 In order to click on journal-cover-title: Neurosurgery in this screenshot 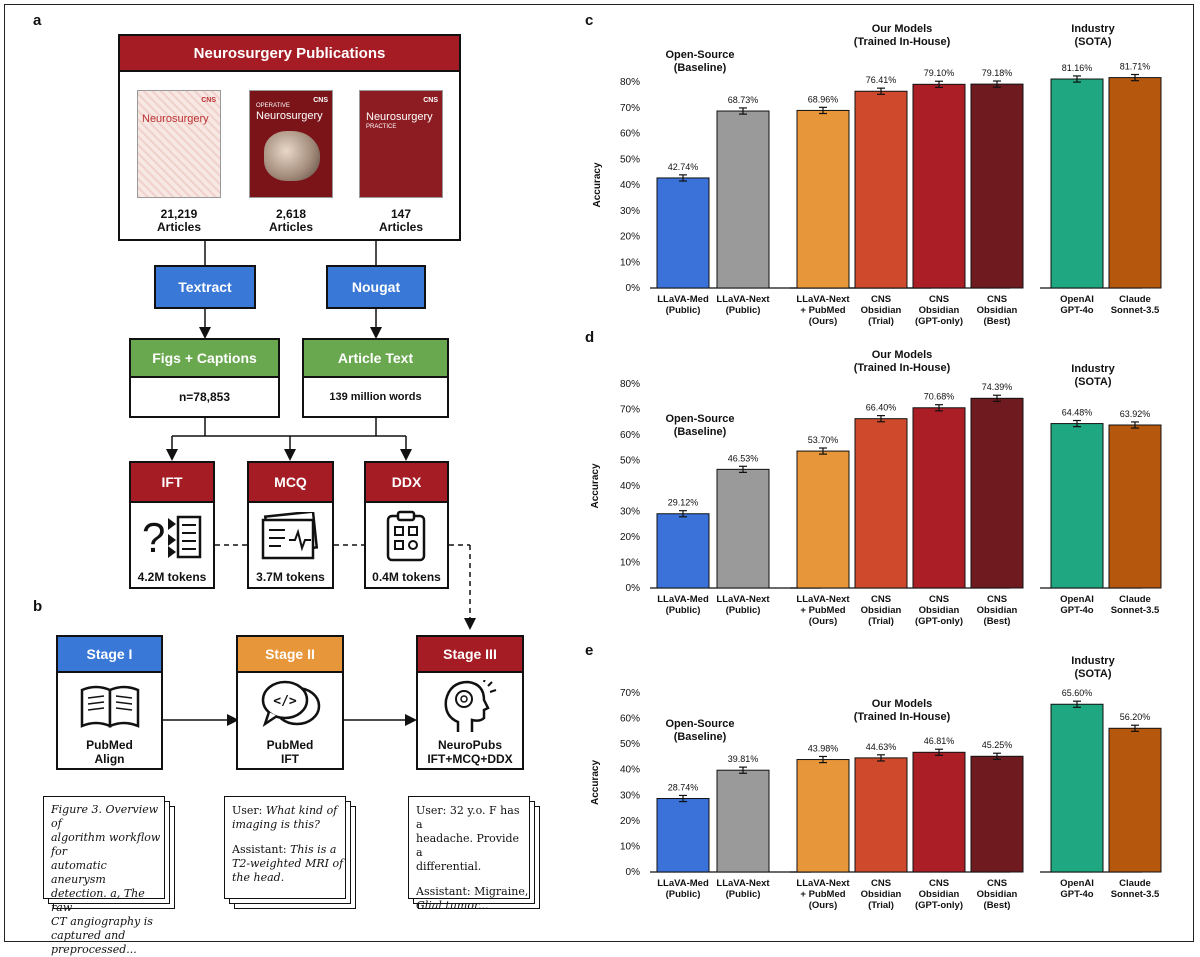, I will do `click(399, 117)`.